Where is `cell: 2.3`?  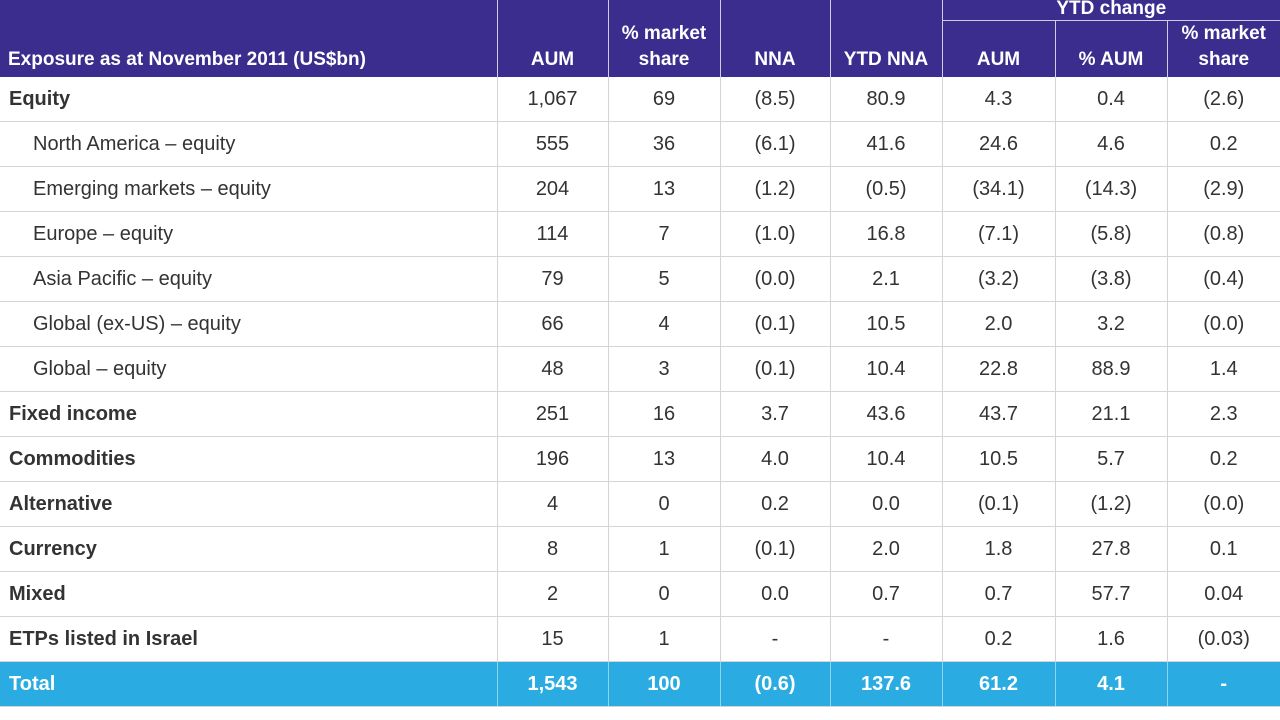
cell: 2.3 is located at coordinates (1223, 414).